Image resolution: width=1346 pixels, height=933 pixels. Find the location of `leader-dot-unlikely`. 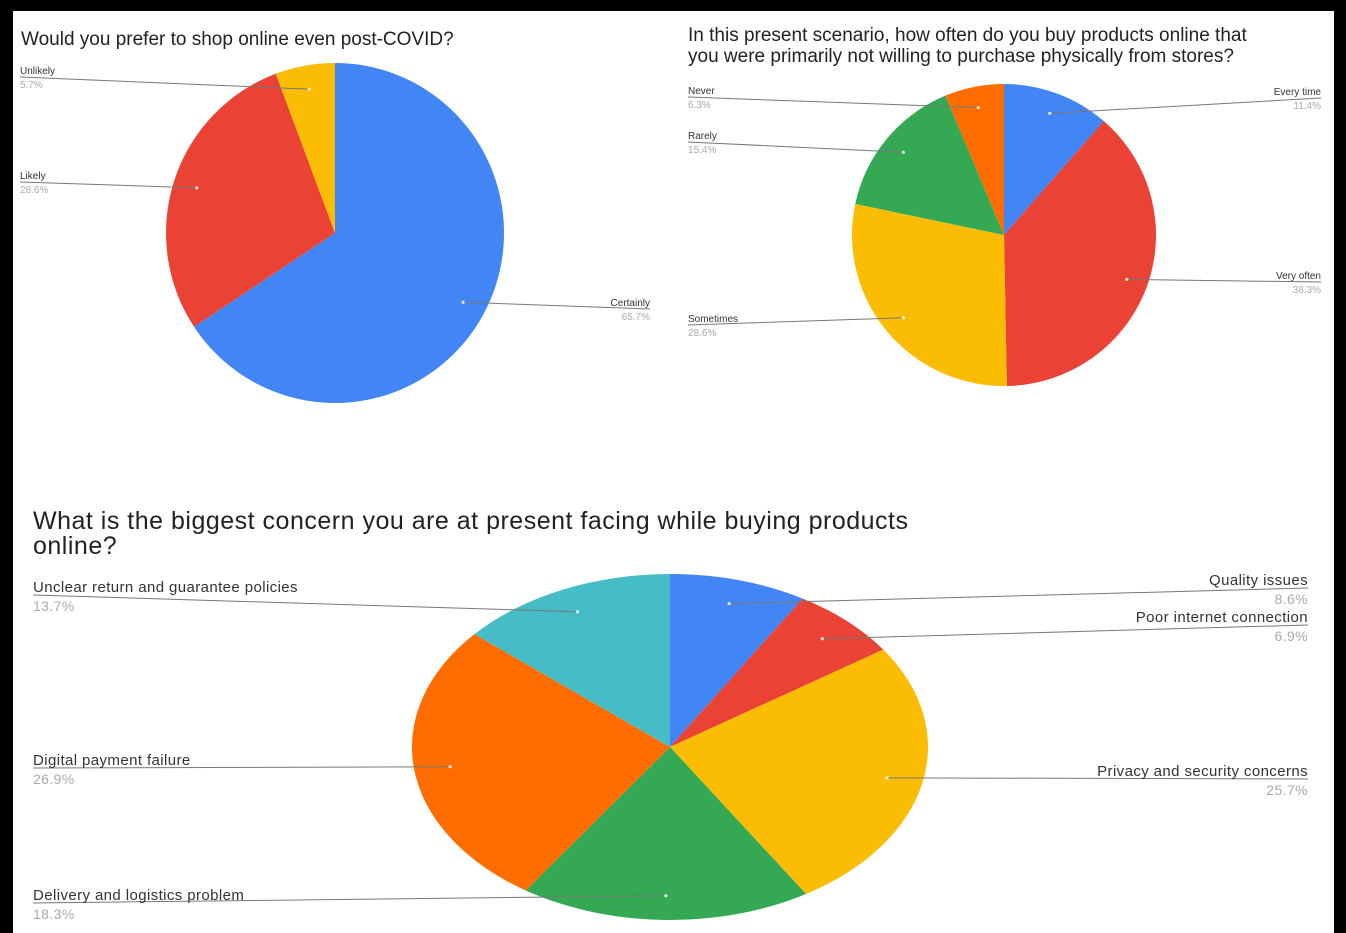

leader-dot-unlikely is located at coordinates (309, 89).